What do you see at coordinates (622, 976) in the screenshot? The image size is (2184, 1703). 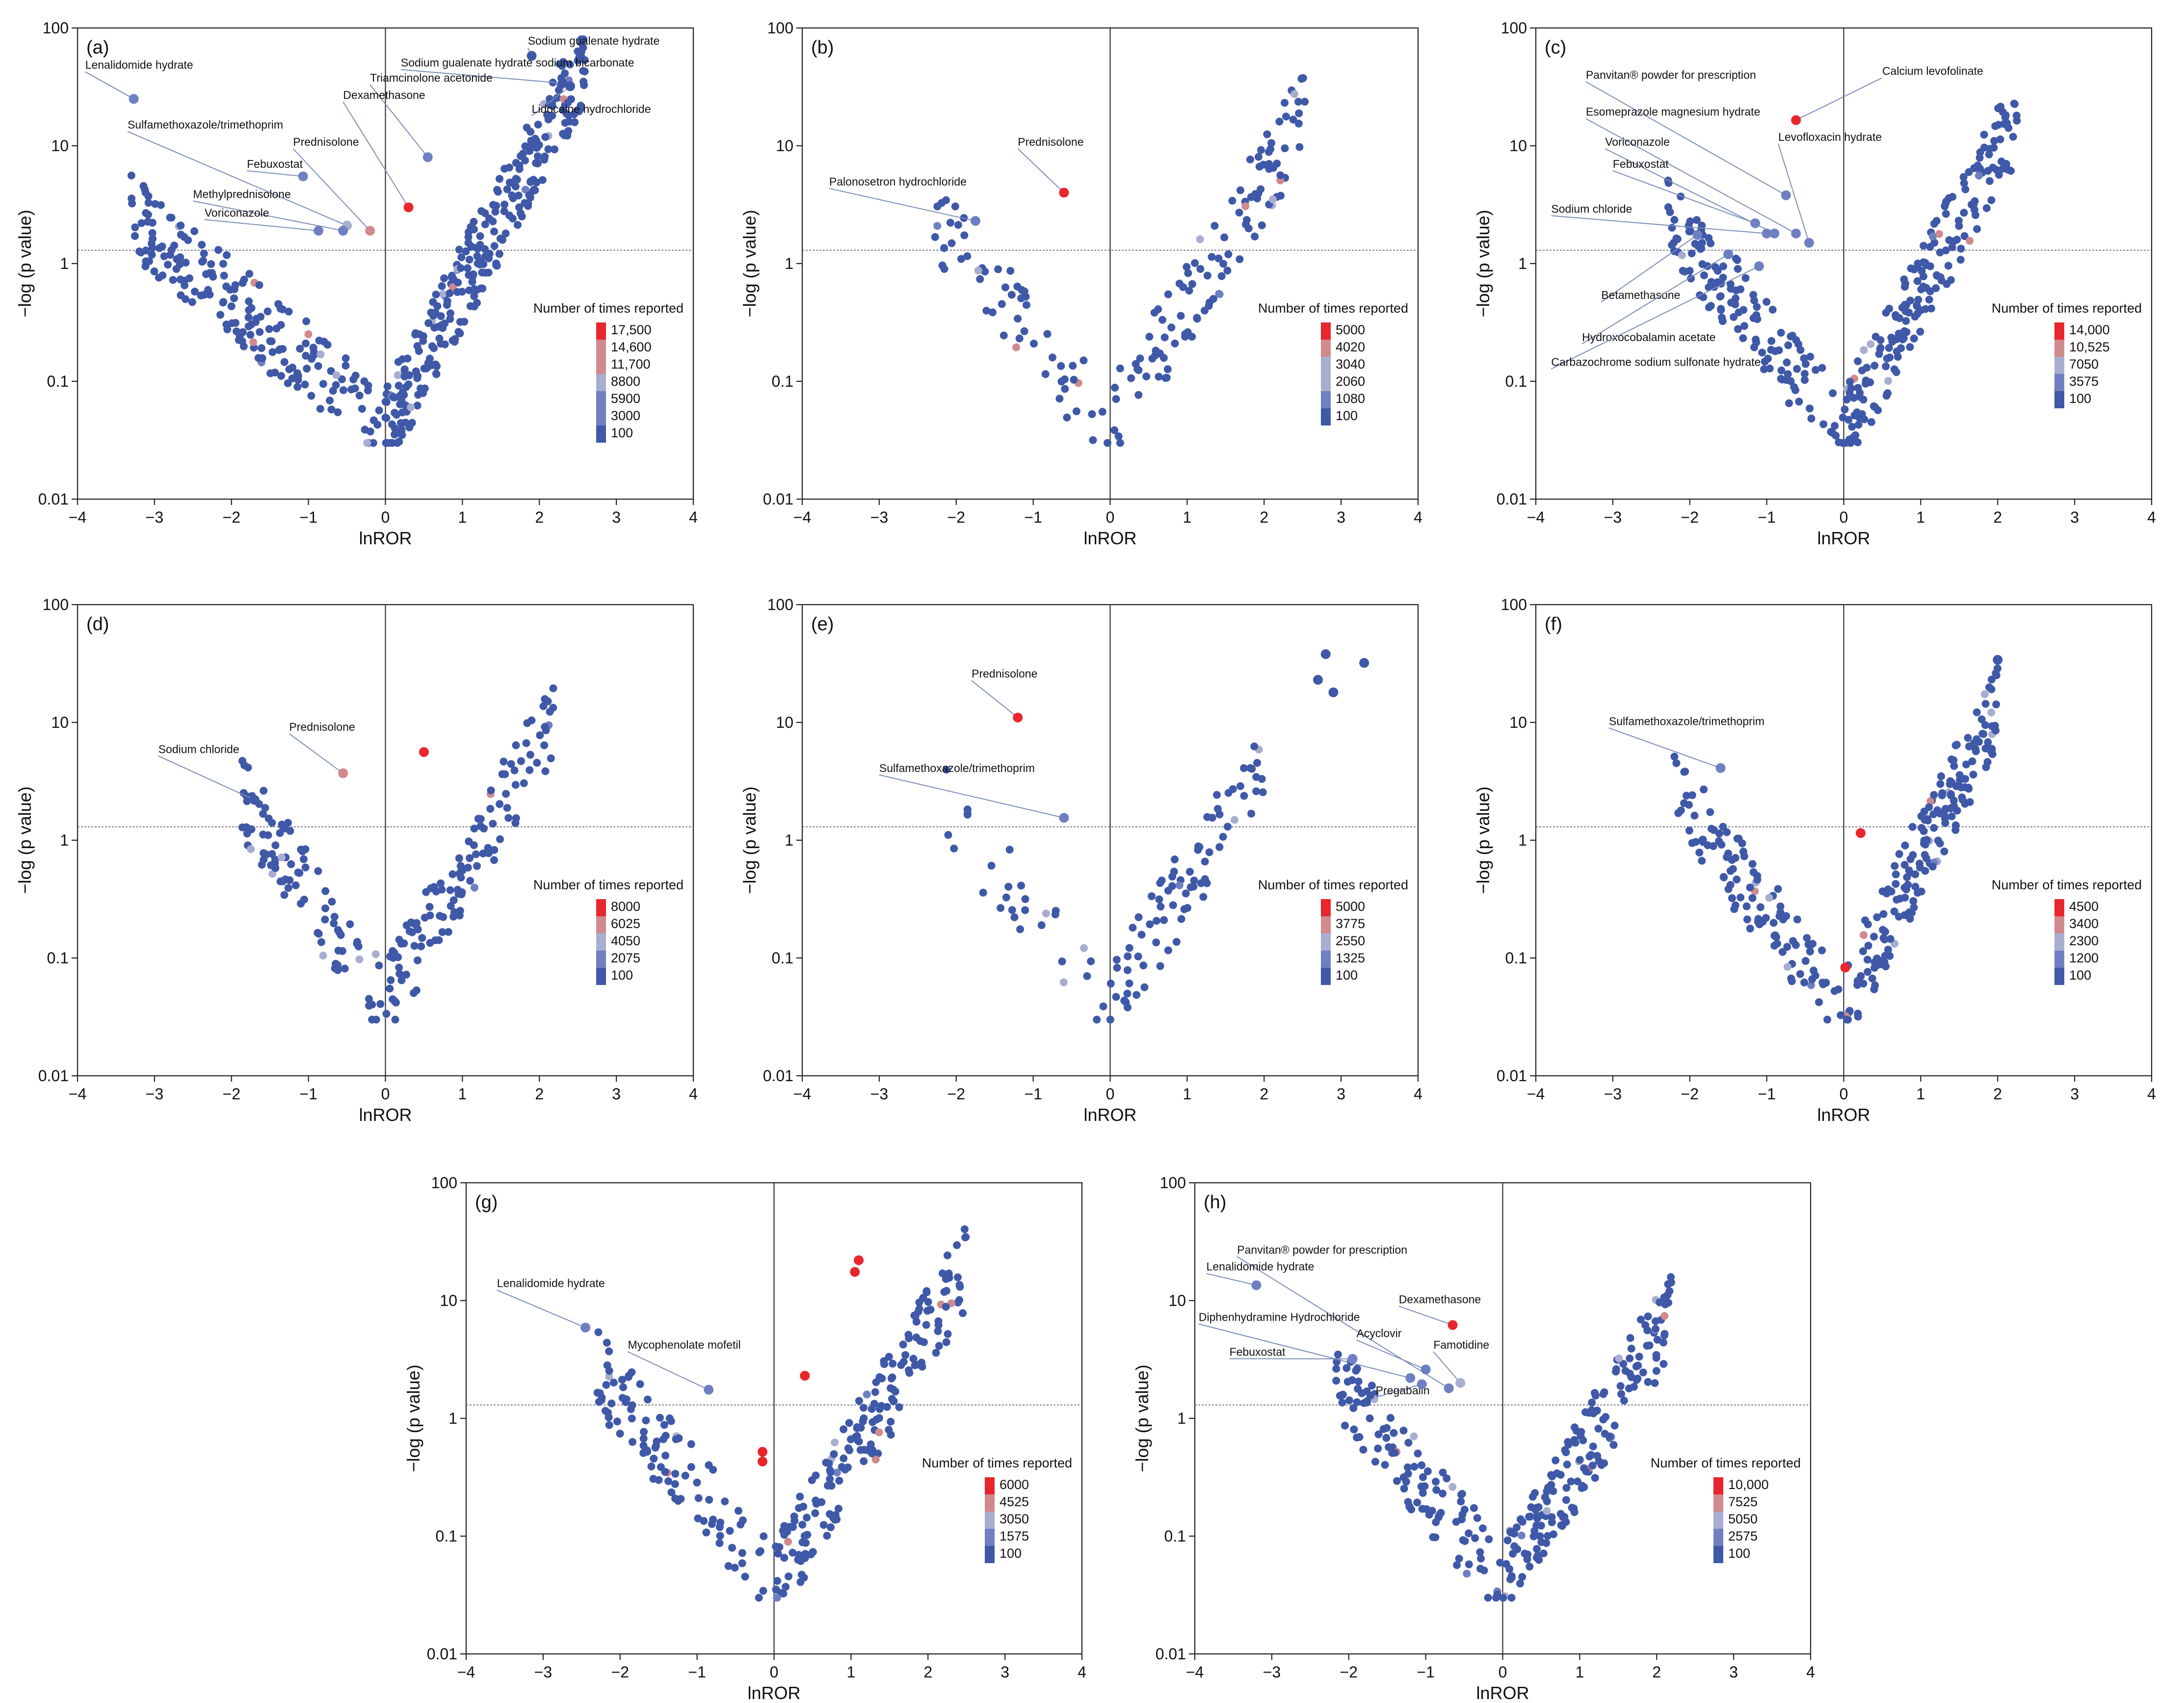 I see `legend-tick-label: 100` at bounding box center [622, 976].